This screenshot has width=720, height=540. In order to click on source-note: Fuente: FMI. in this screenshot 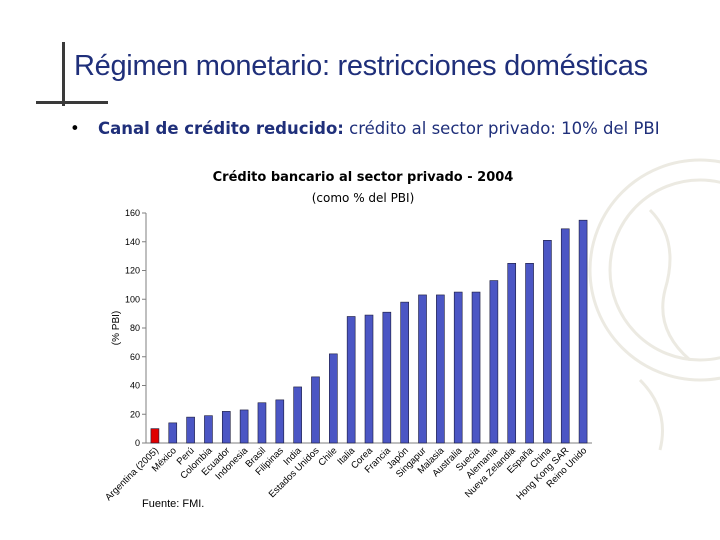, I will do `click(173, 504)`.